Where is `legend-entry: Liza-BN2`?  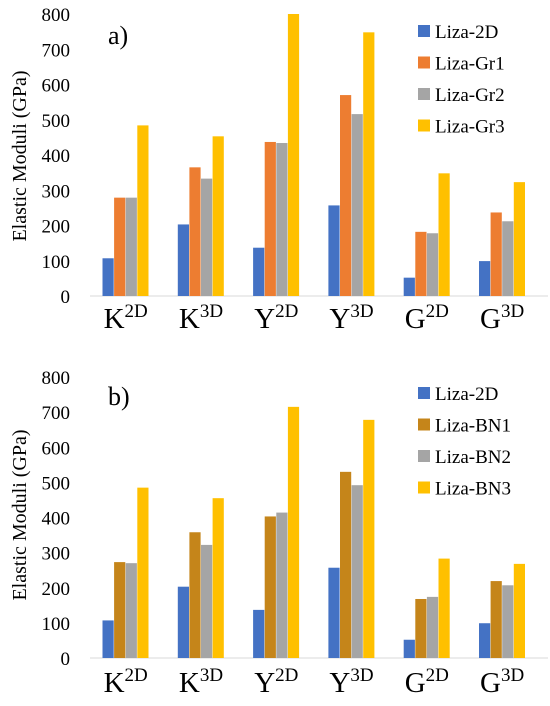 legend-entry: Liza-BN2 is located at coordinates (473, 457).